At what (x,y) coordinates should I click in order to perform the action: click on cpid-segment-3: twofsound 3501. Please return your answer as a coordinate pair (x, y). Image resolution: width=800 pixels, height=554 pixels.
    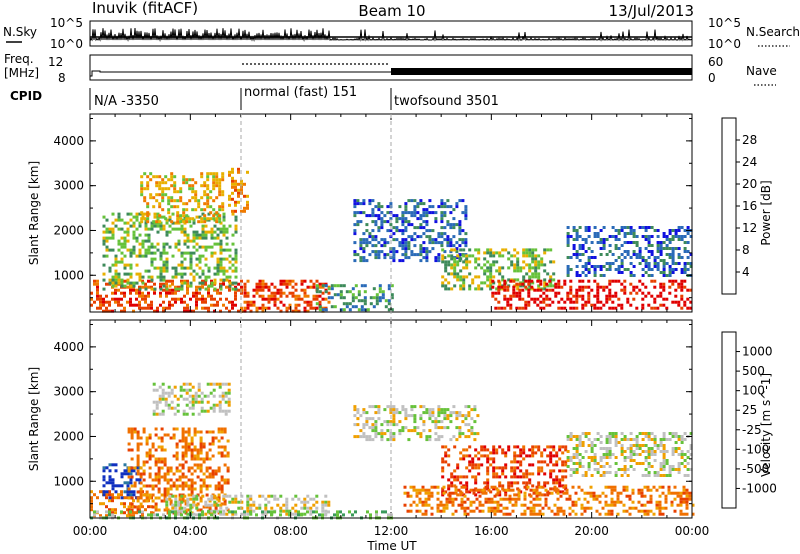
    Looking at the image, I should click on (446, 101).